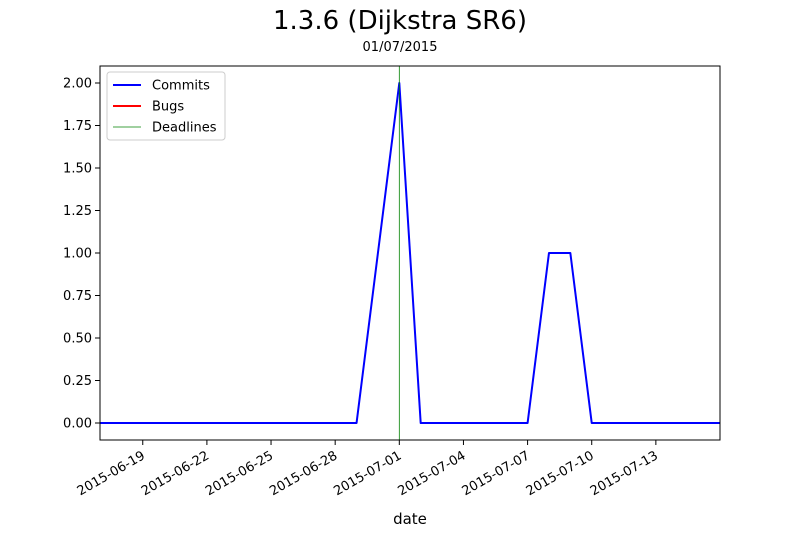  What do you see at coordinates (184, 128) in the screenshot?
I see `legend-label-deadlines: Deadlines` at bounding box center [184, 128].